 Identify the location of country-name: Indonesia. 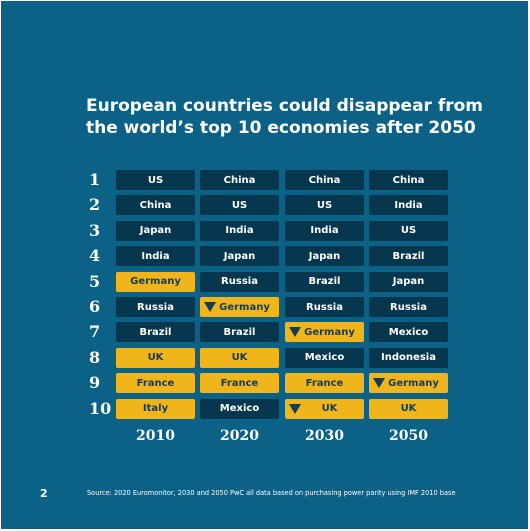
(408, 358).